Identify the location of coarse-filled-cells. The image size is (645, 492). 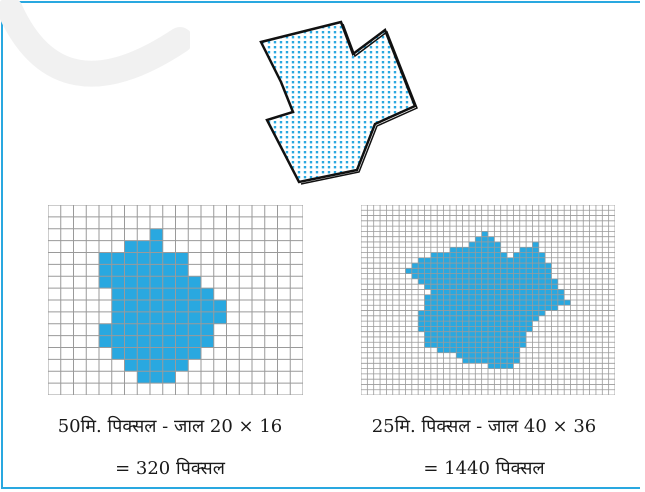
(163, 306).